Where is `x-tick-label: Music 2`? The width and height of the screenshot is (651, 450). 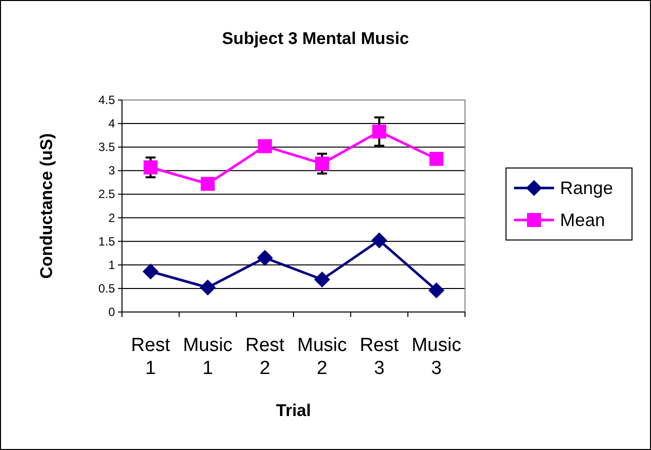
x-tick-label: Music 2 is located at coordinates (322, 357).